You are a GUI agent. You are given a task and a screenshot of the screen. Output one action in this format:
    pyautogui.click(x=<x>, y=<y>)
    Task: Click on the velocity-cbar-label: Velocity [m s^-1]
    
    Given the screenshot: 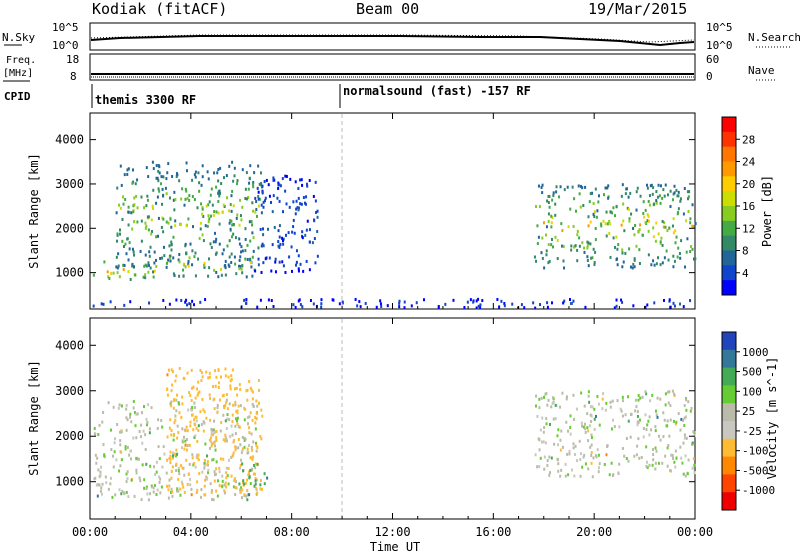 What is the action you would take?
    pyautogui.click(x=772, y=418)
    